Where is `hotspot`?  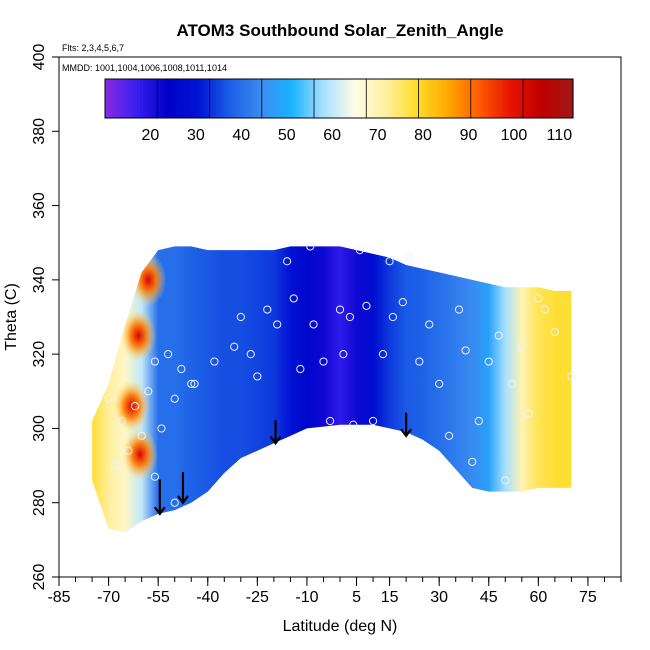 hotspot is located at coordinates (138, 335).